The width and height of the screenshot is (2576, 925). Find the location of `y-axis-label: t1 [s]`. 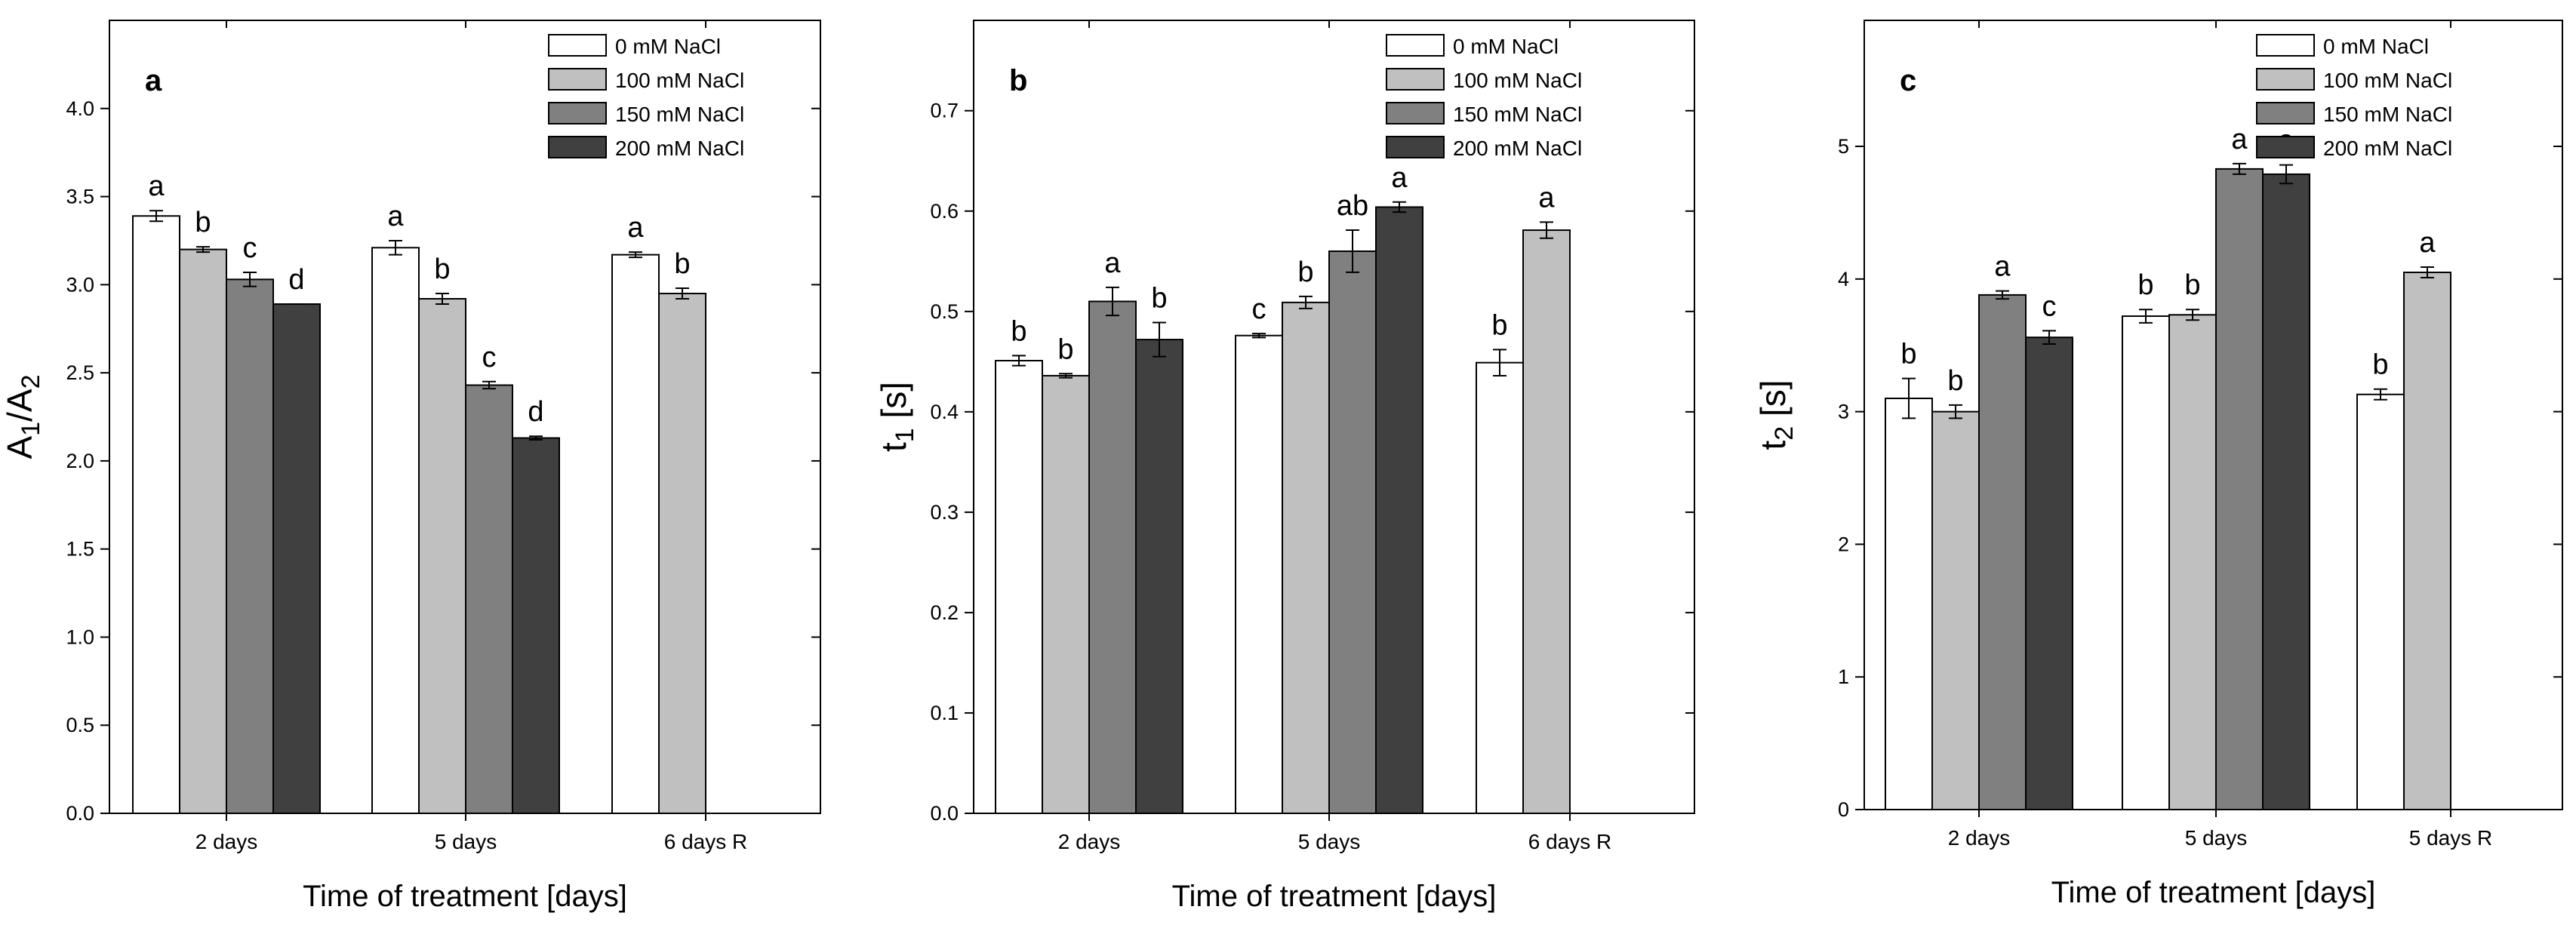

y-axis-label: t1 [s] is located at coordinates (896, 417).